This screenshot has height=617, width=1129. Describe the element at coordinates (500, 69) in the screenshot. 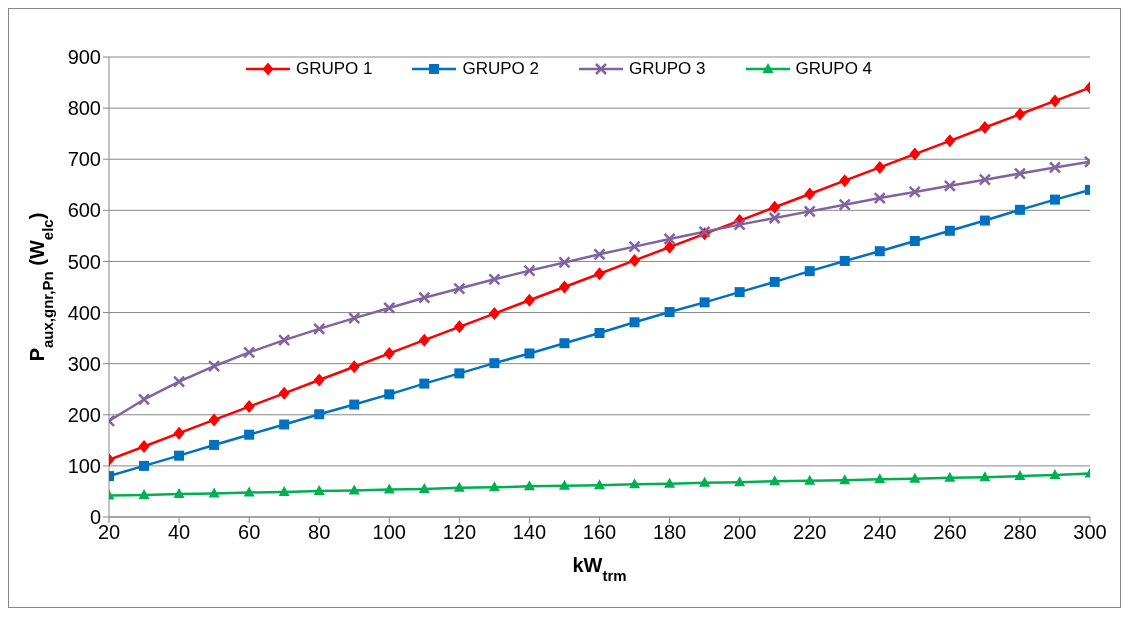

I see `legend-label: GRUPO 2` at that location.